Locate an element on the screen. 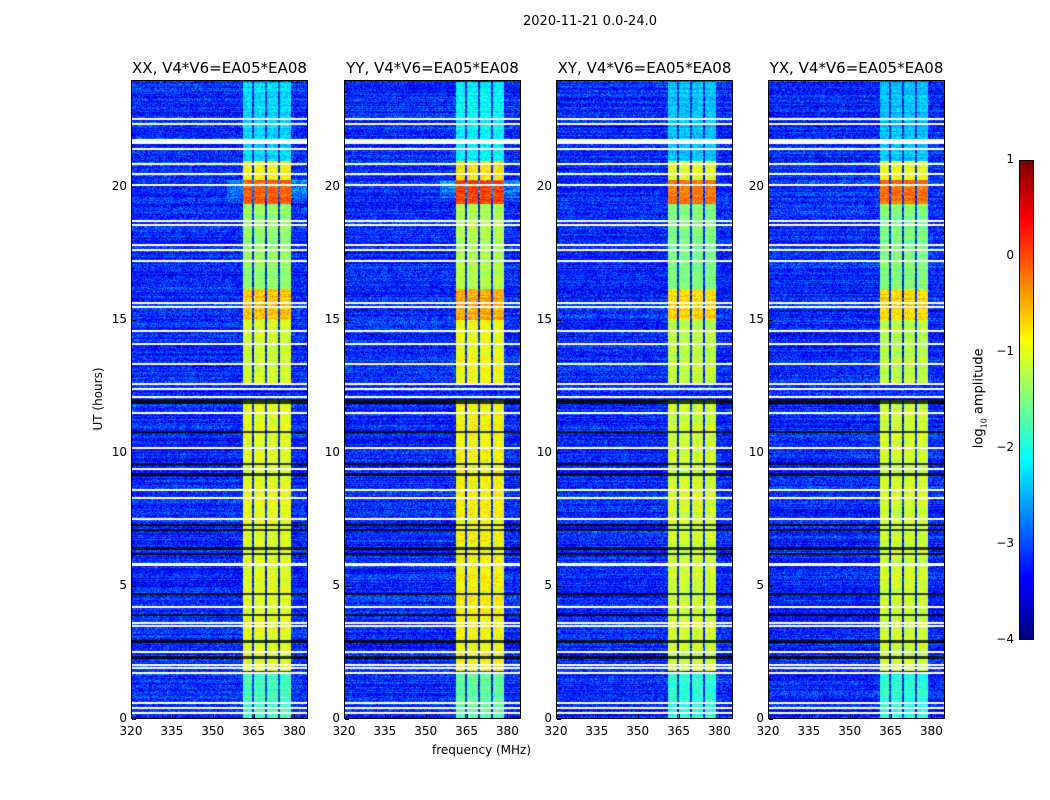 This screenshot has width=1050, height=800. colorbar-tick-label: −2 is located at coordinates (1005, 447).